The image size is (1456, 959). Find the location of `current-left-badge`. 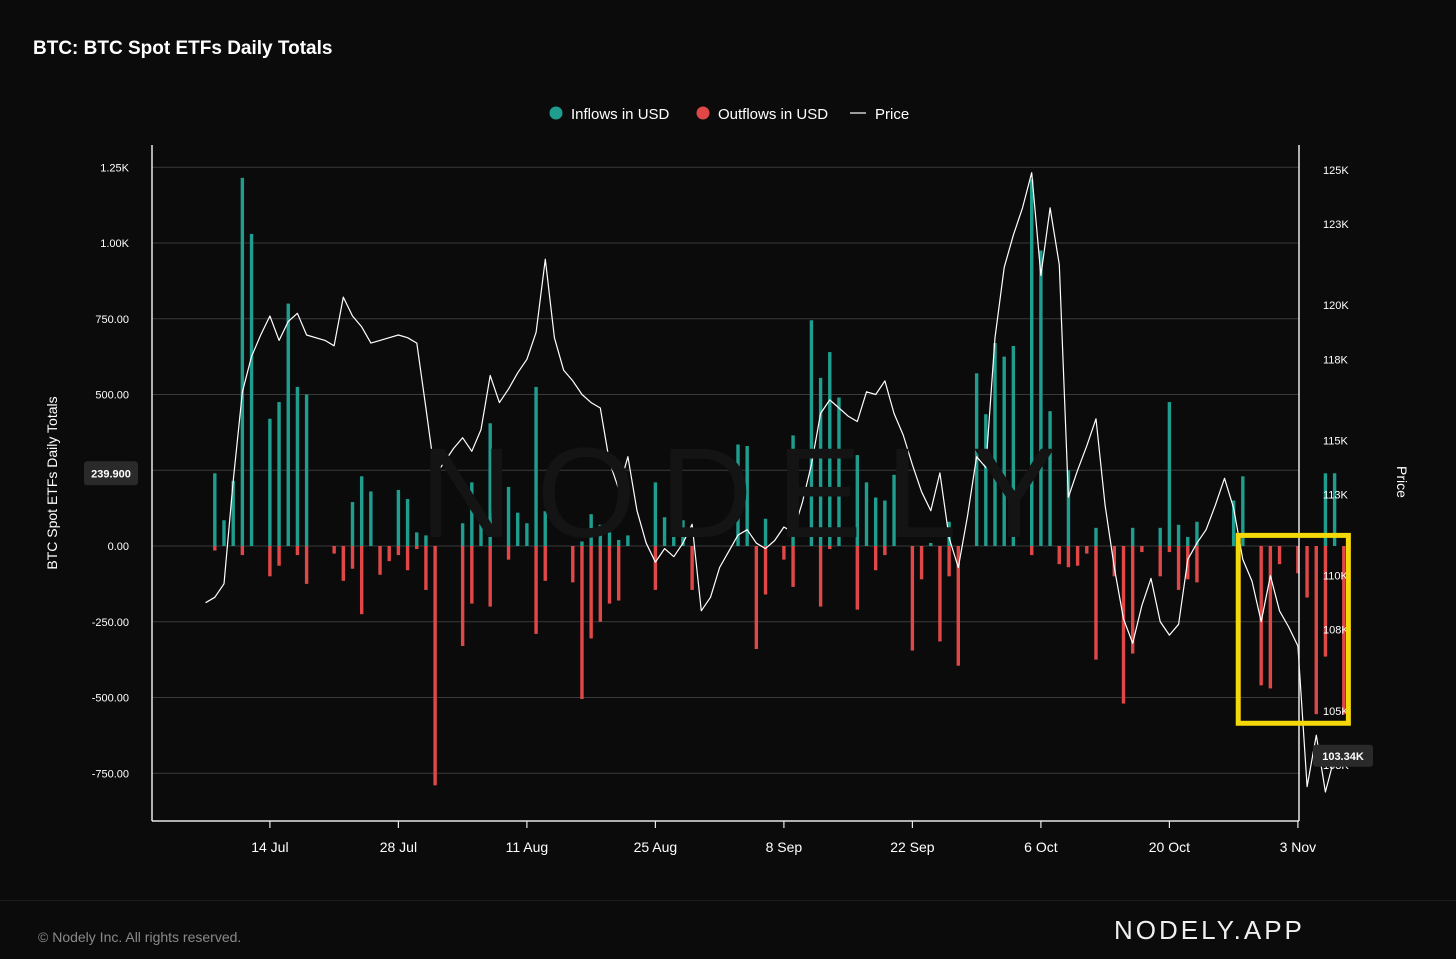

current-left-badge is located at coordinates (111, 473).